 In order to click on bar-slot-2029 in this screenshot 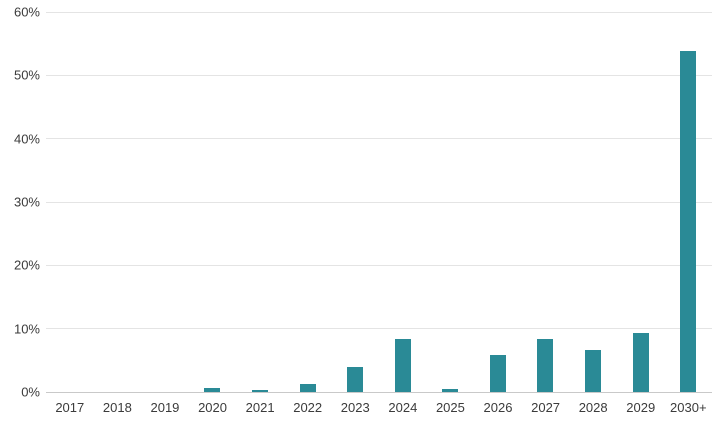, I will do `click(641, 202)`.